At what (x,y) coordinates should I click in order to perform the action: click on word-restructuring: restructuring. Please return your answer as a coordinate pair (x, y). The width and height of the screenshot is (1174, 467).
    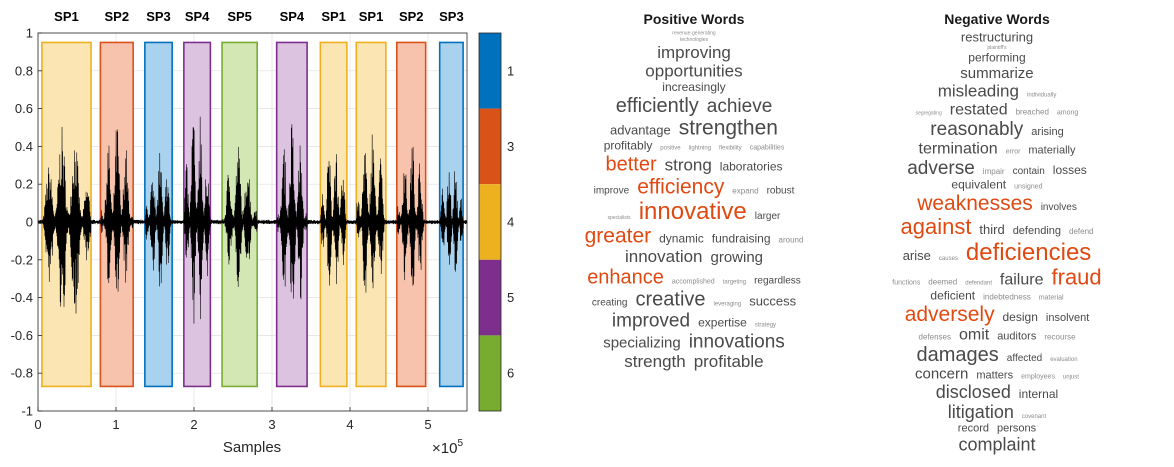
    Looking at the image, I should click on (997, 37).